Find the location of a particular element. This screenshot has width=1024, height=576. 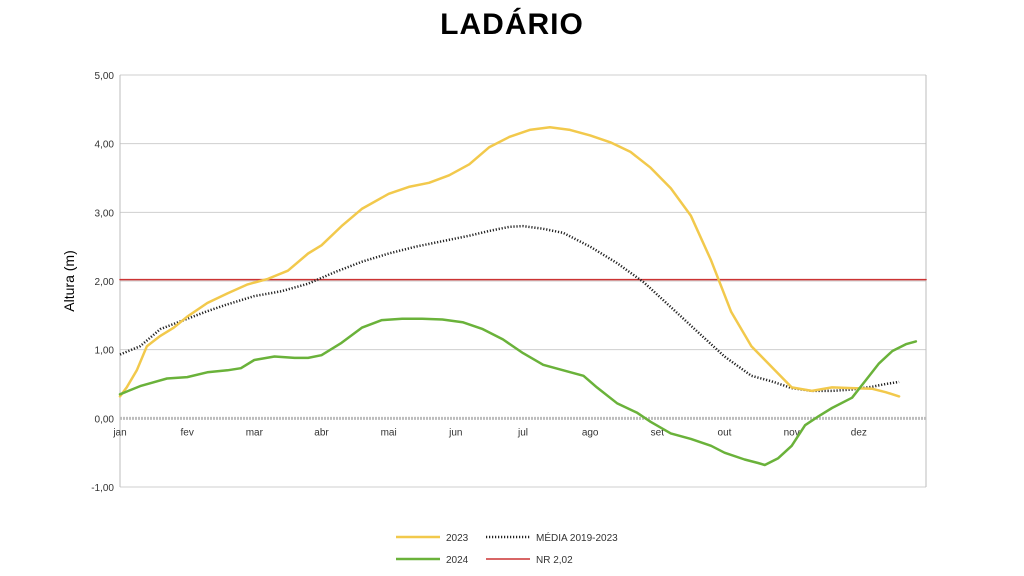

y-tick-label: 3,00 is located at coordinates (105, 213).